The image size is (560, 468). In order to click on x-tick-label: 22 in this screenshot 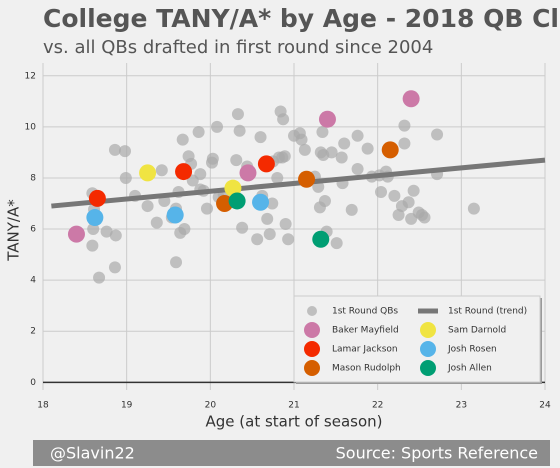, I will do `click(377, 406)`.